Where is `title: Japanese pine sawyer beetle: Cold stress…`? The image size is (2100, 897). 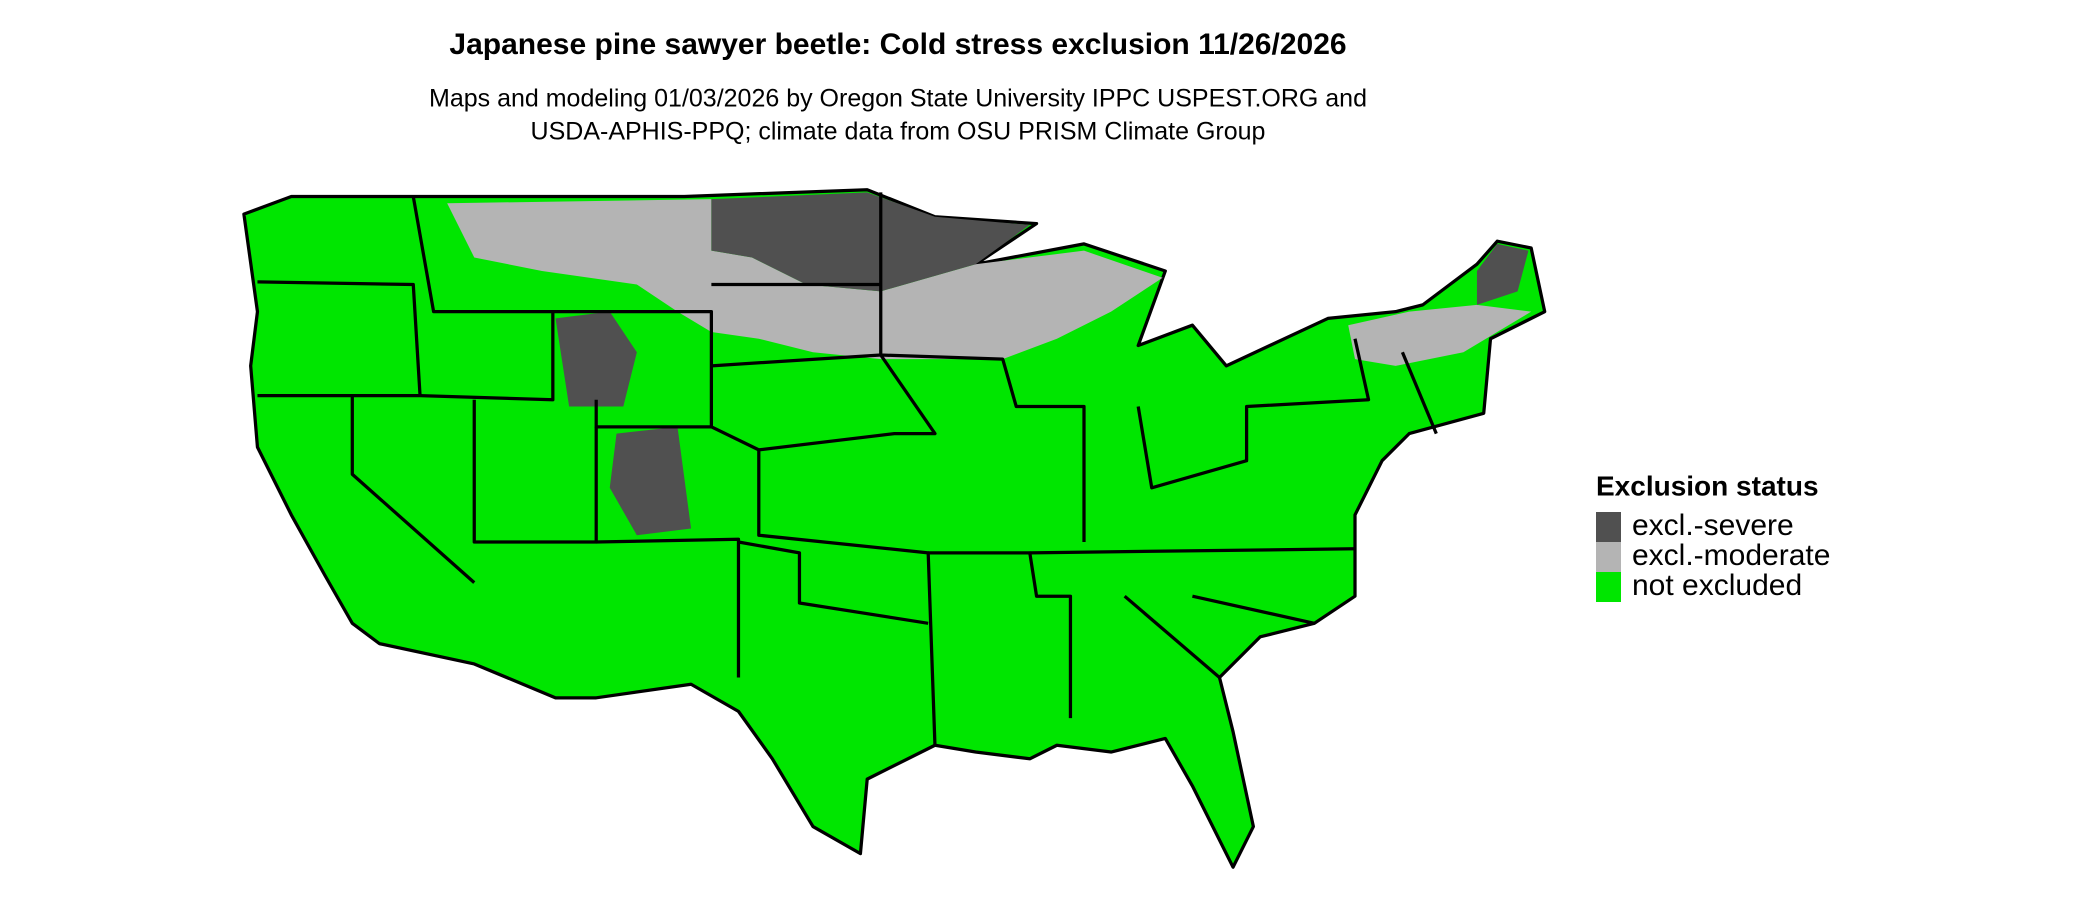 title: Japanese pine sawyer beetle: Cold stress… is located at coordinates (897, 44).